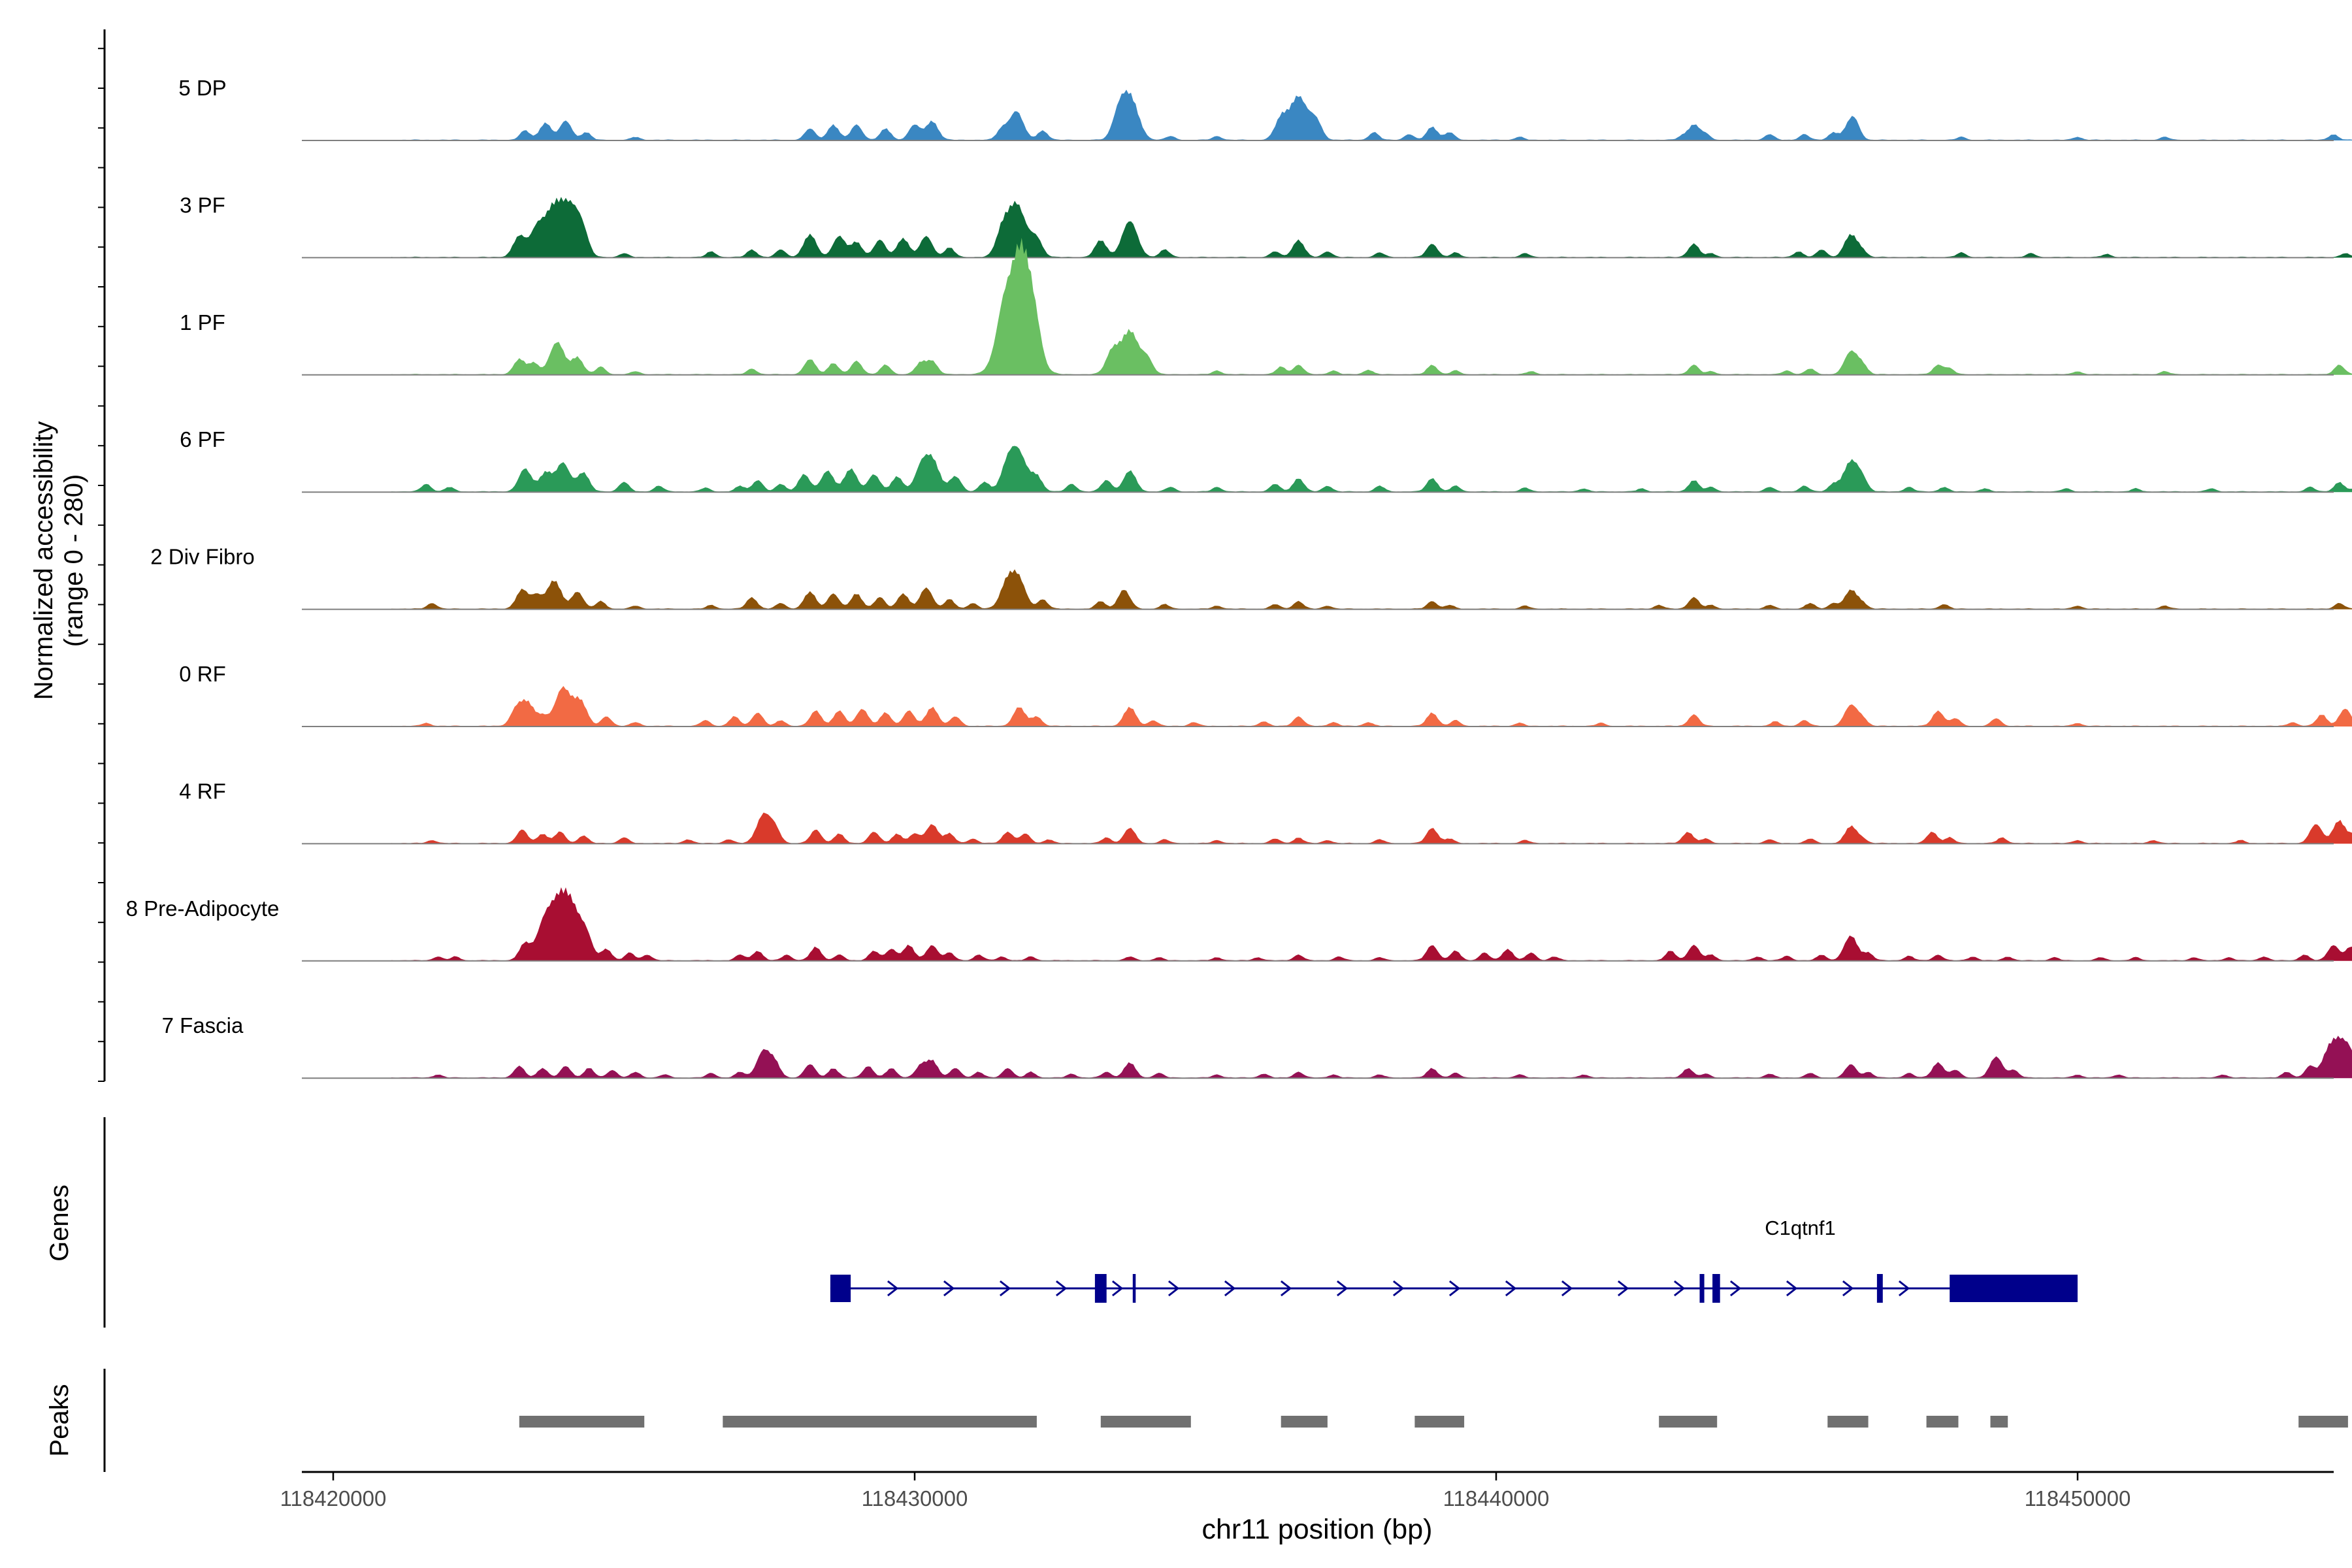 Image resolution: width=2352 pixels, height=1568 pixels. What do you see at coordinates (59, 1223) in the screenshot?
I see `genes-track-label: Genes` at bounding box center [59, 1223].